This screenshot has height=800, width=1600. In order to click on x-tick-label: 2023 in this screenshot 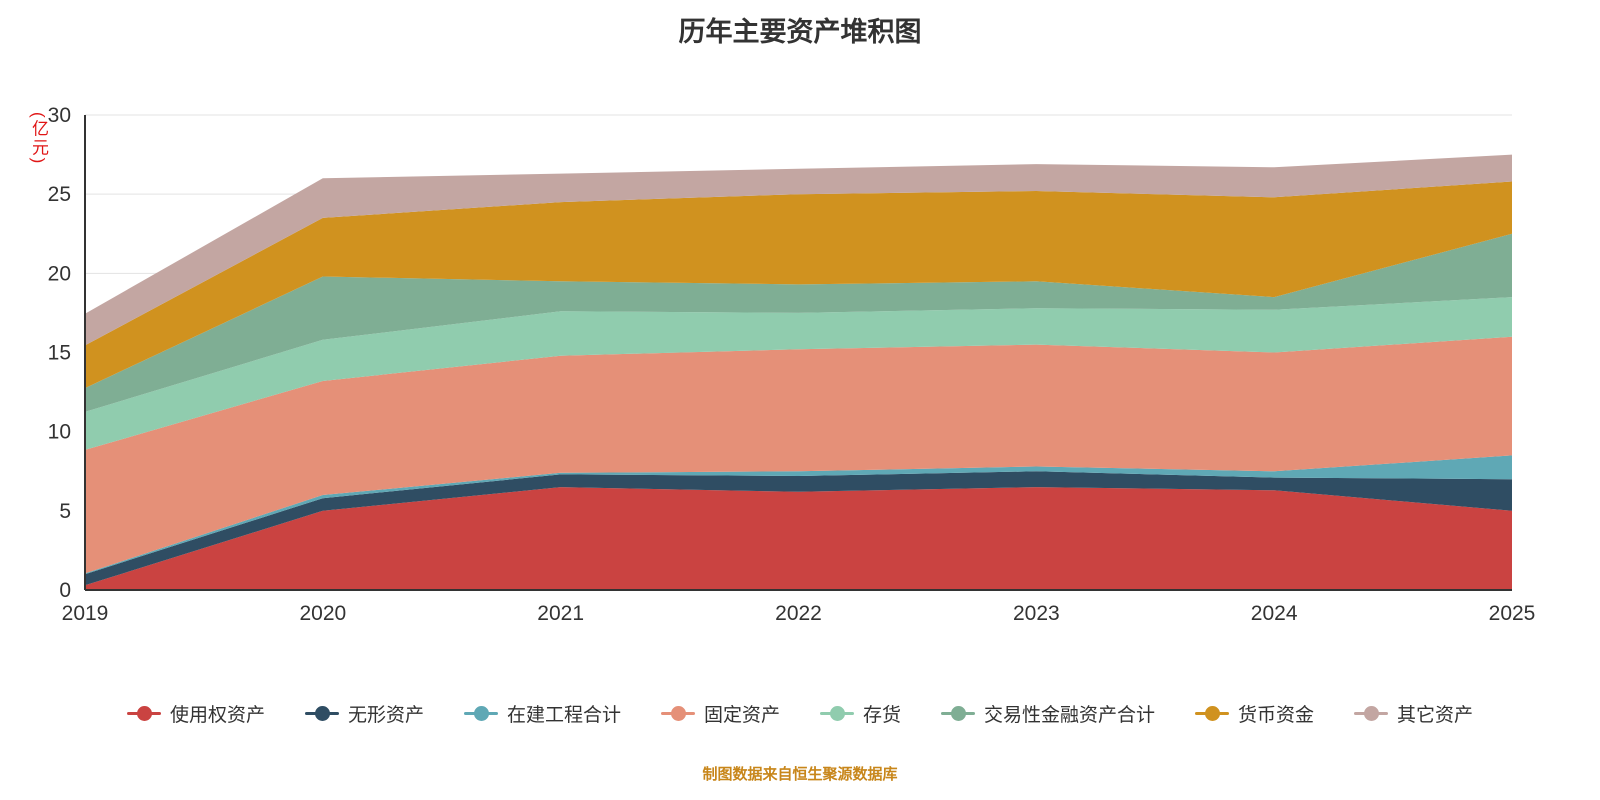, I will do `click(1036, 613)`.